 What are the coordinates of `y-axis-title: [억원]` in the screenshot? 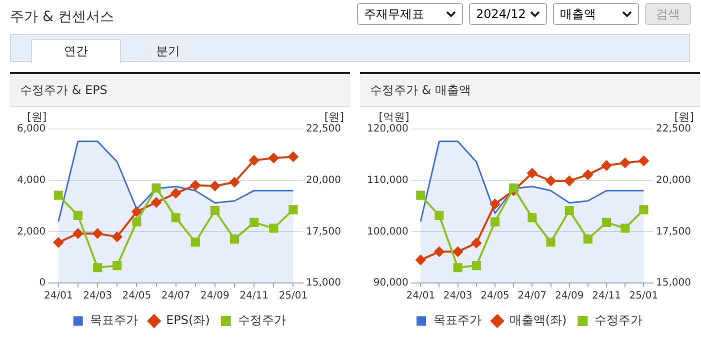 It's located at (394, 117).